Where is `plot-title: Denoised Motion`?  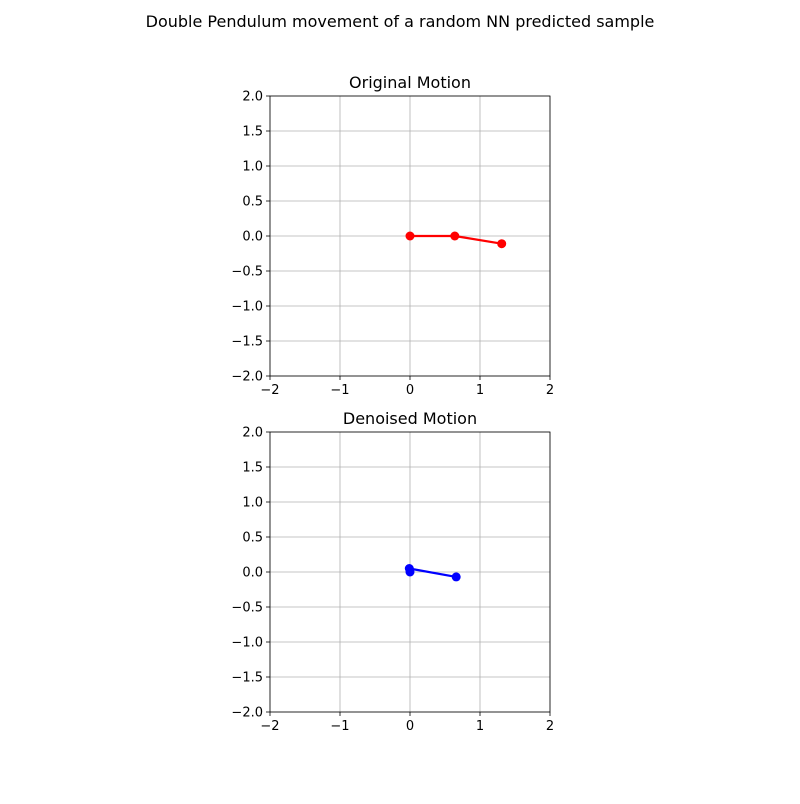 plot-title: Denoised Motion is located at coordinates (410, 418).